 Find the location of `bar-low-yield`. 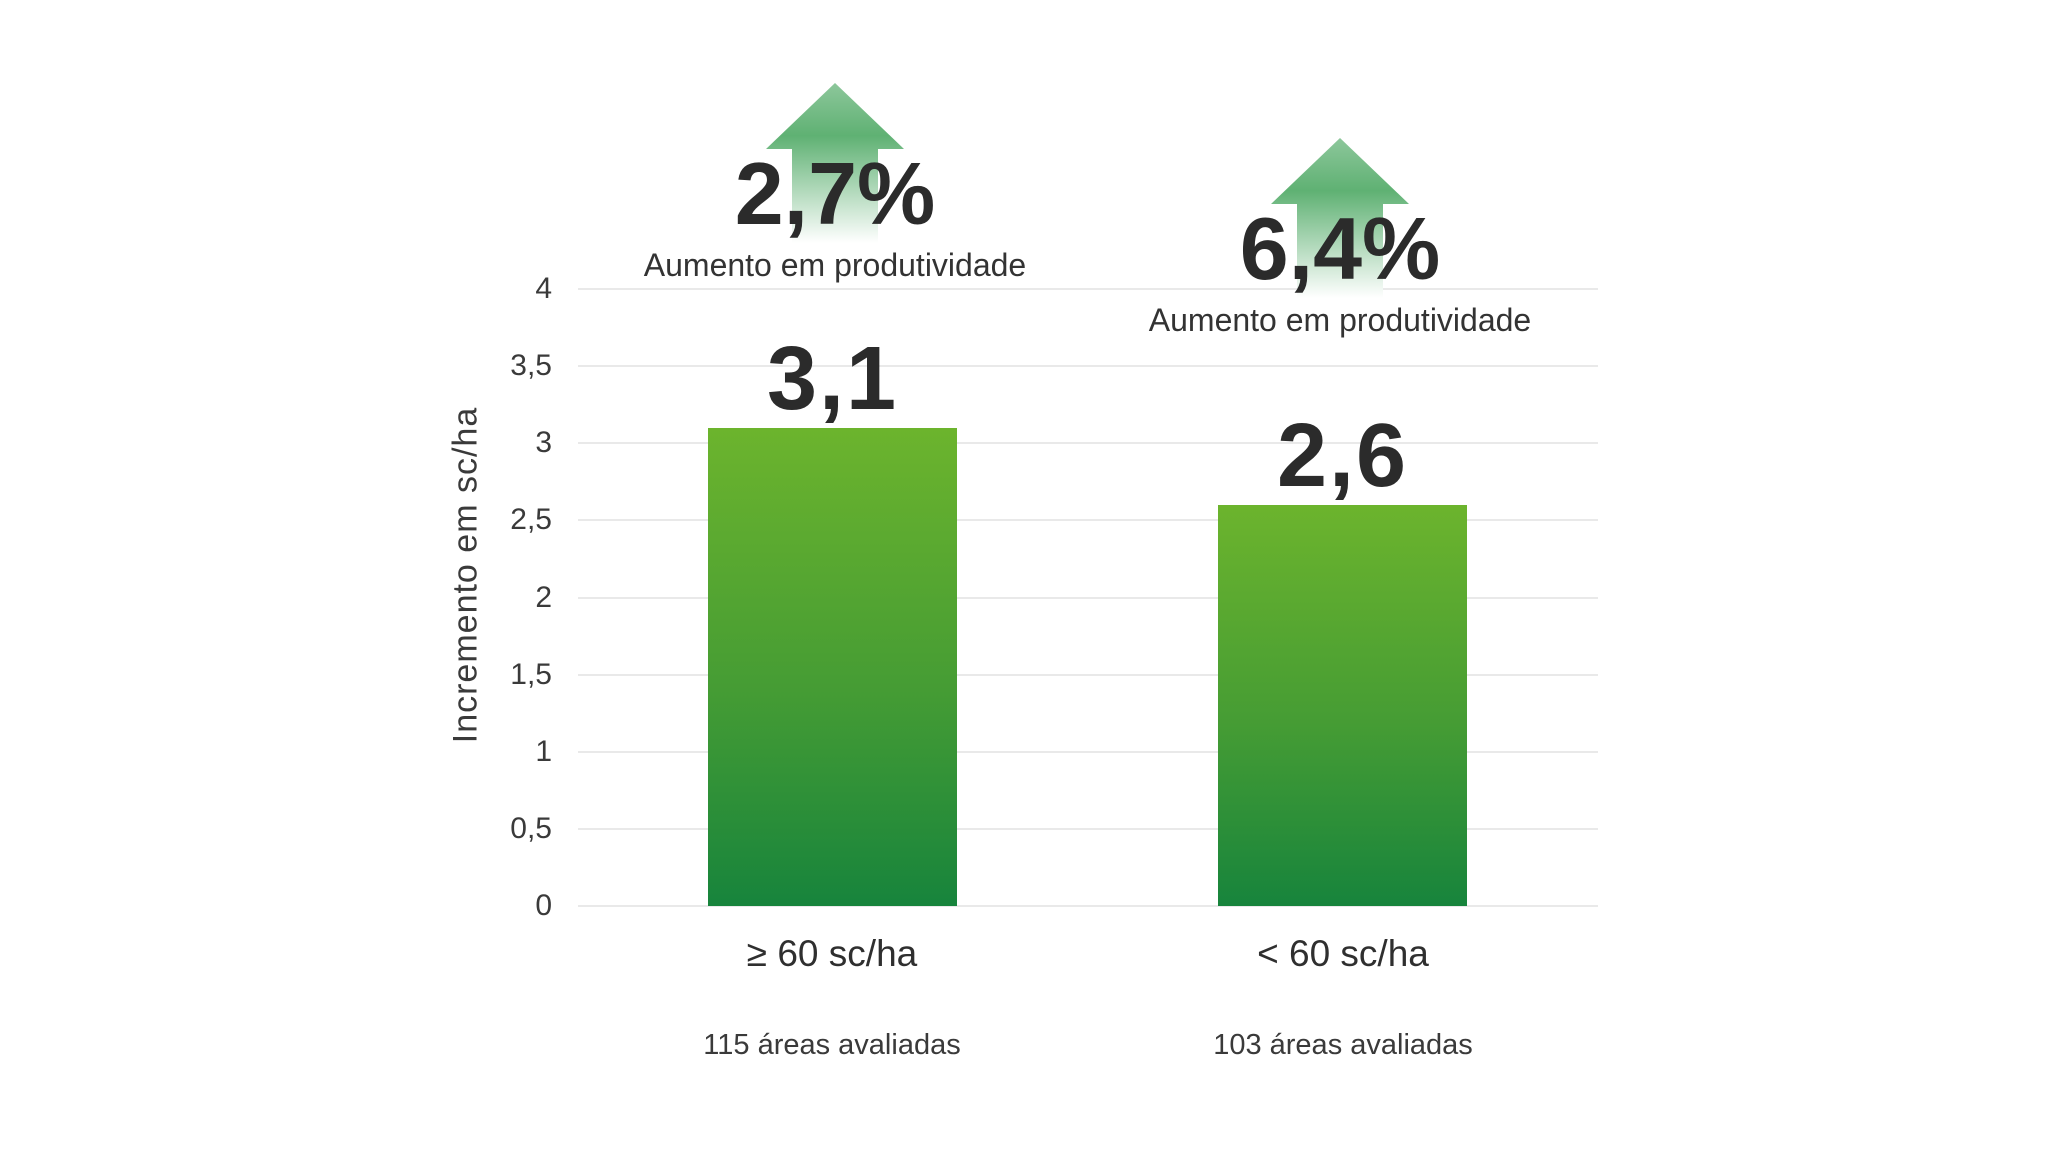

bar-low-yield is located at coordinates (1342, 705).